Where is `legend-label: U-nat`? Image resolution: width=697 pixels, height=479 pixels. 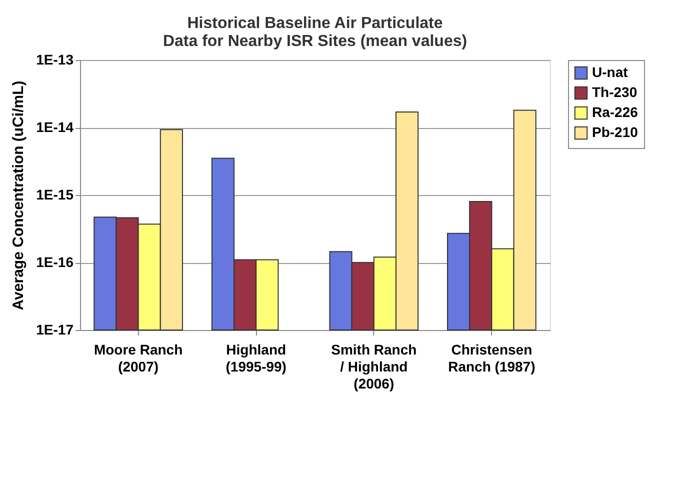 legend-label: U-nat is located at coordinates (610, 72).